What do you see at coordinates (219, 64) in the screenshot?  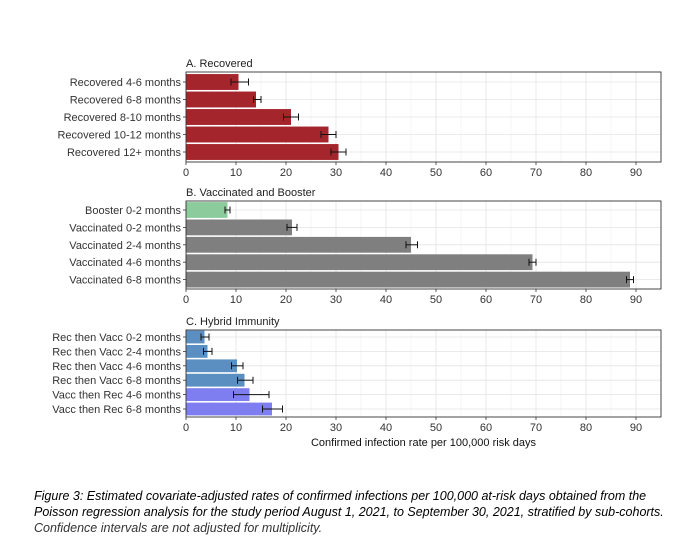 I see `panel-title: A. Recovered` at bounding box center [219, 64].